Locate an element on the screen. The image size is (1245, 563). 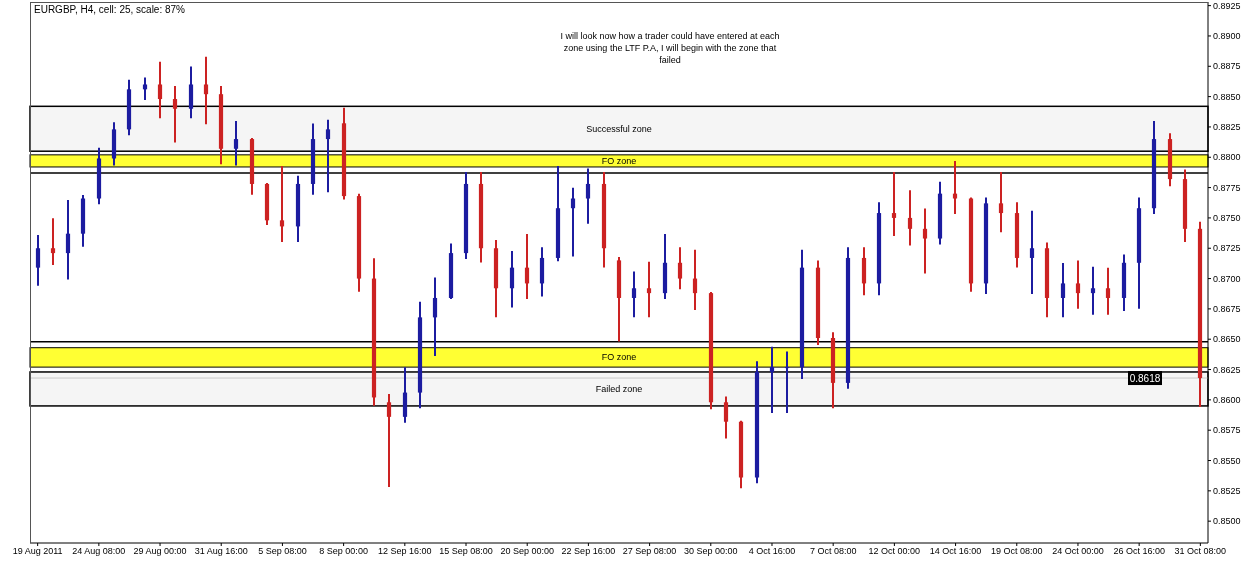
y-tick-label: 0.8900 is located at coordinates (1227, 36).